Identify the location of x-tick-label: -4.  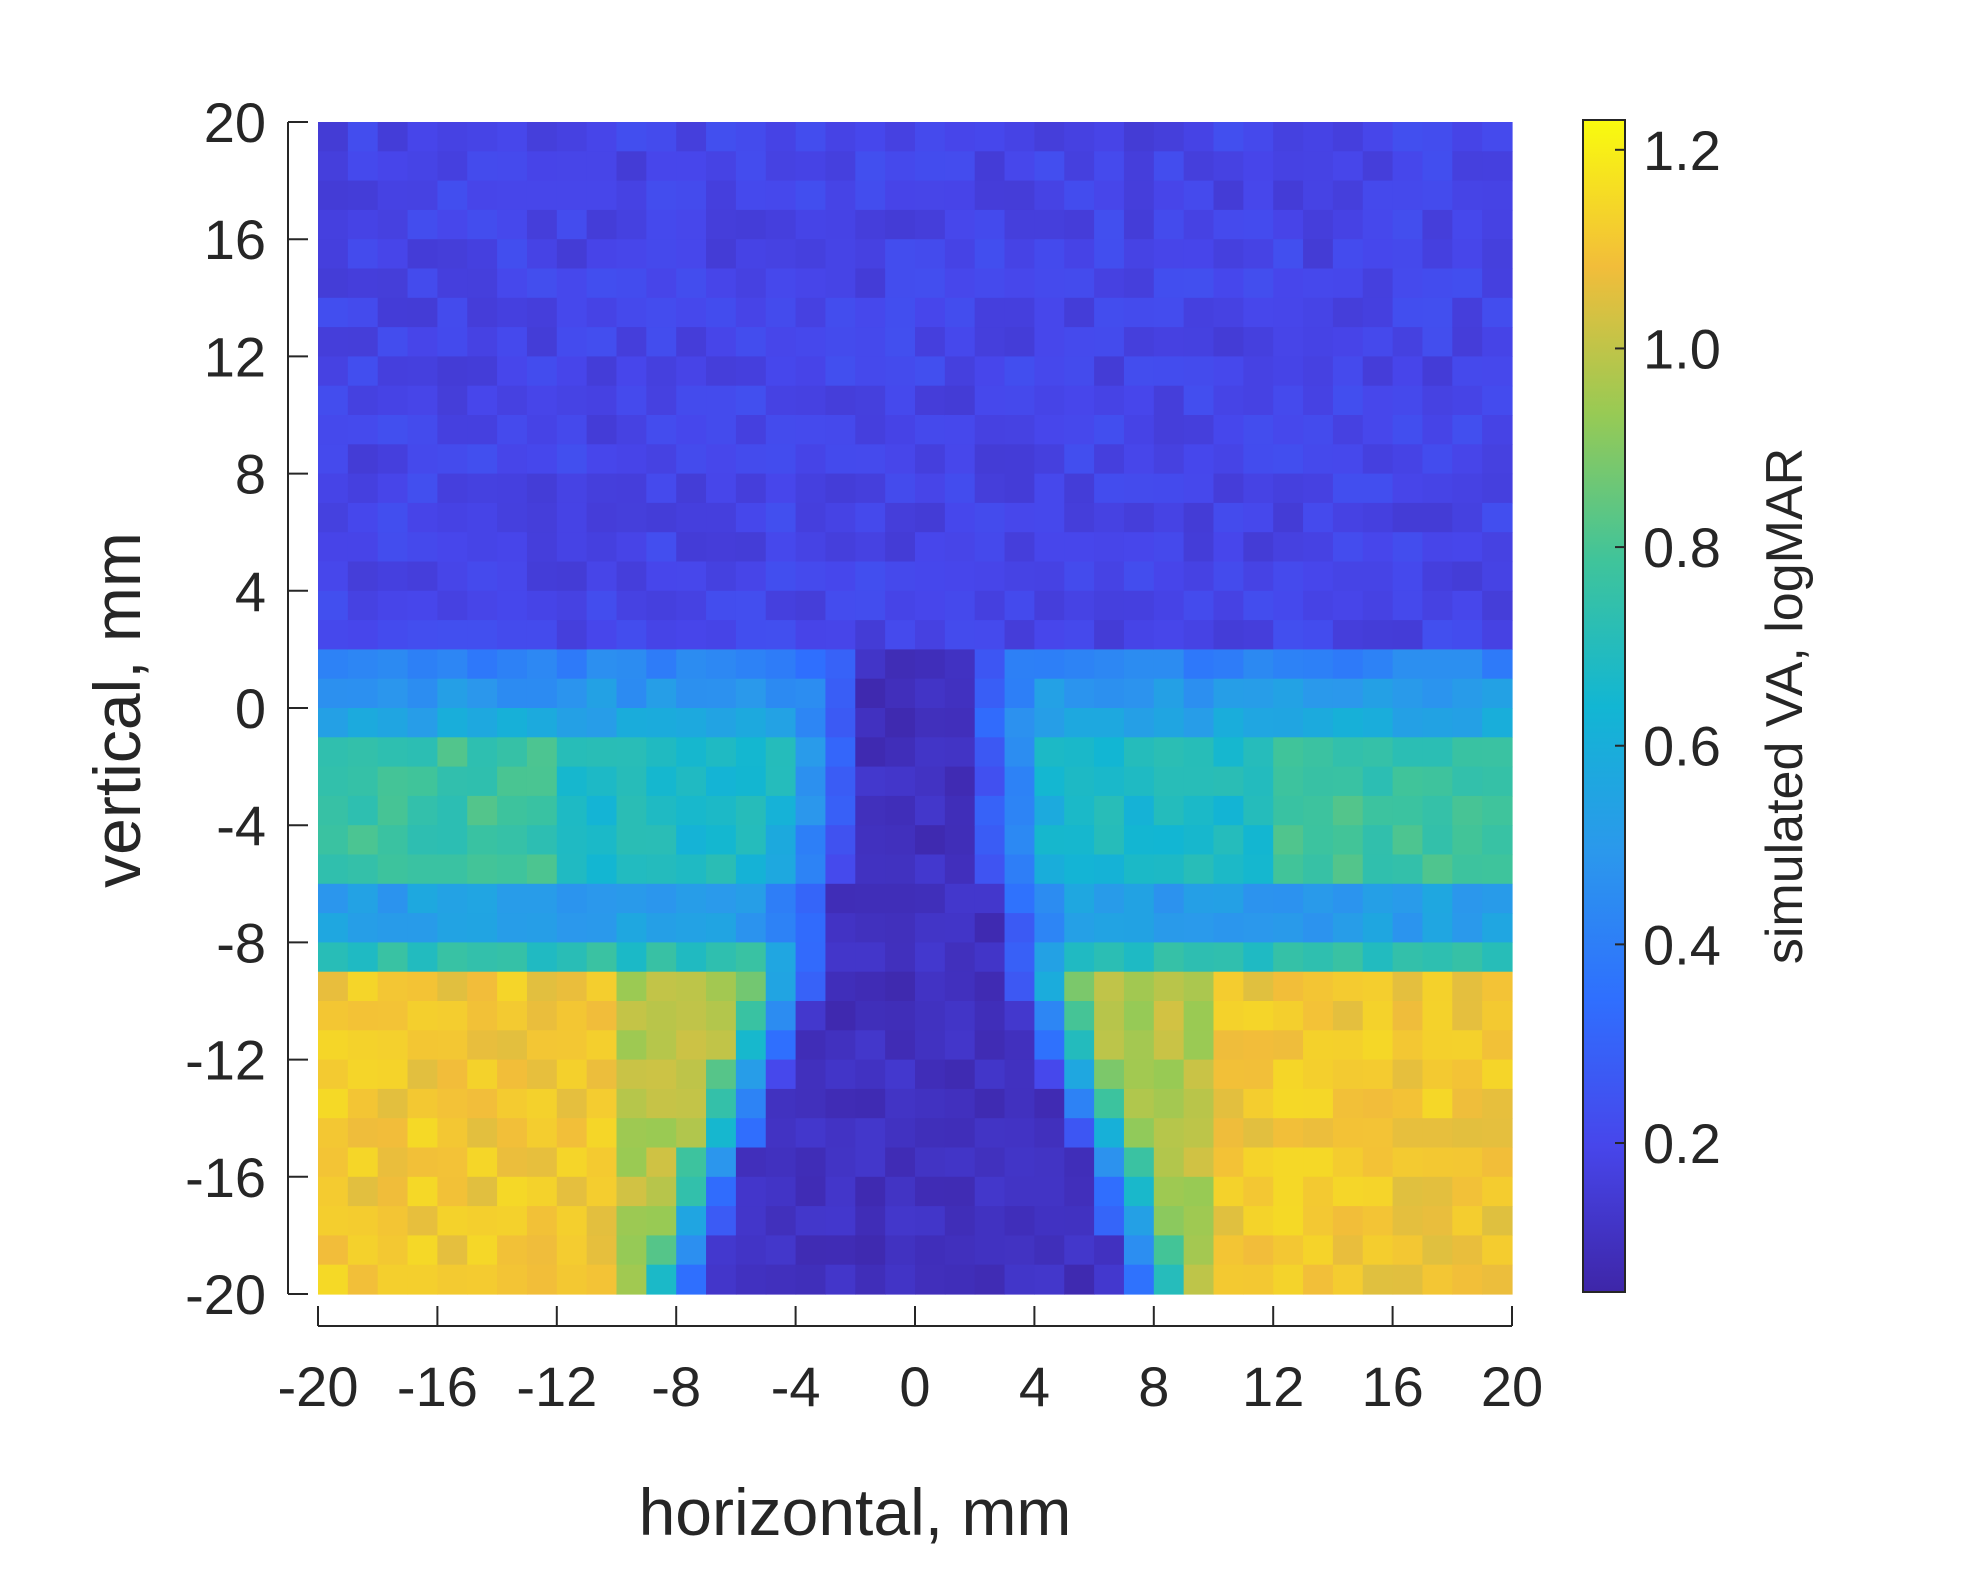
(796, 1386).